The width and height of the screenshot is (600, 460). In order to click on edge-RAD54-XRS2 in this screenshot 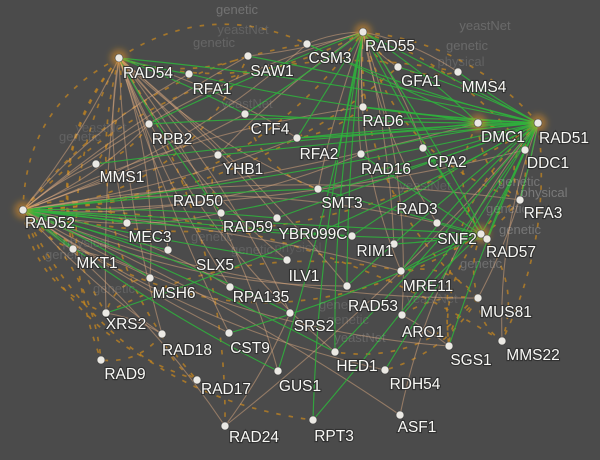, I will do `click(112, 185)`.